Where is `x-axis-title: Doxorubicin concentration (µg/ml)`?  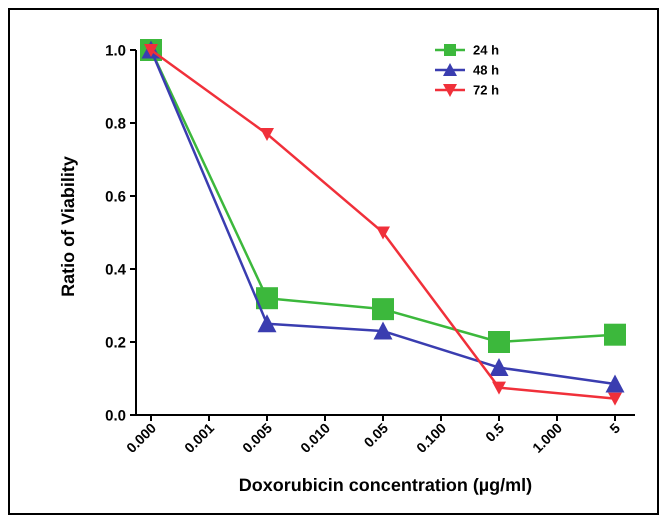
x-axis-title: Doxorubicin concentration (µg/ml) is located at coordinates (385, 485).